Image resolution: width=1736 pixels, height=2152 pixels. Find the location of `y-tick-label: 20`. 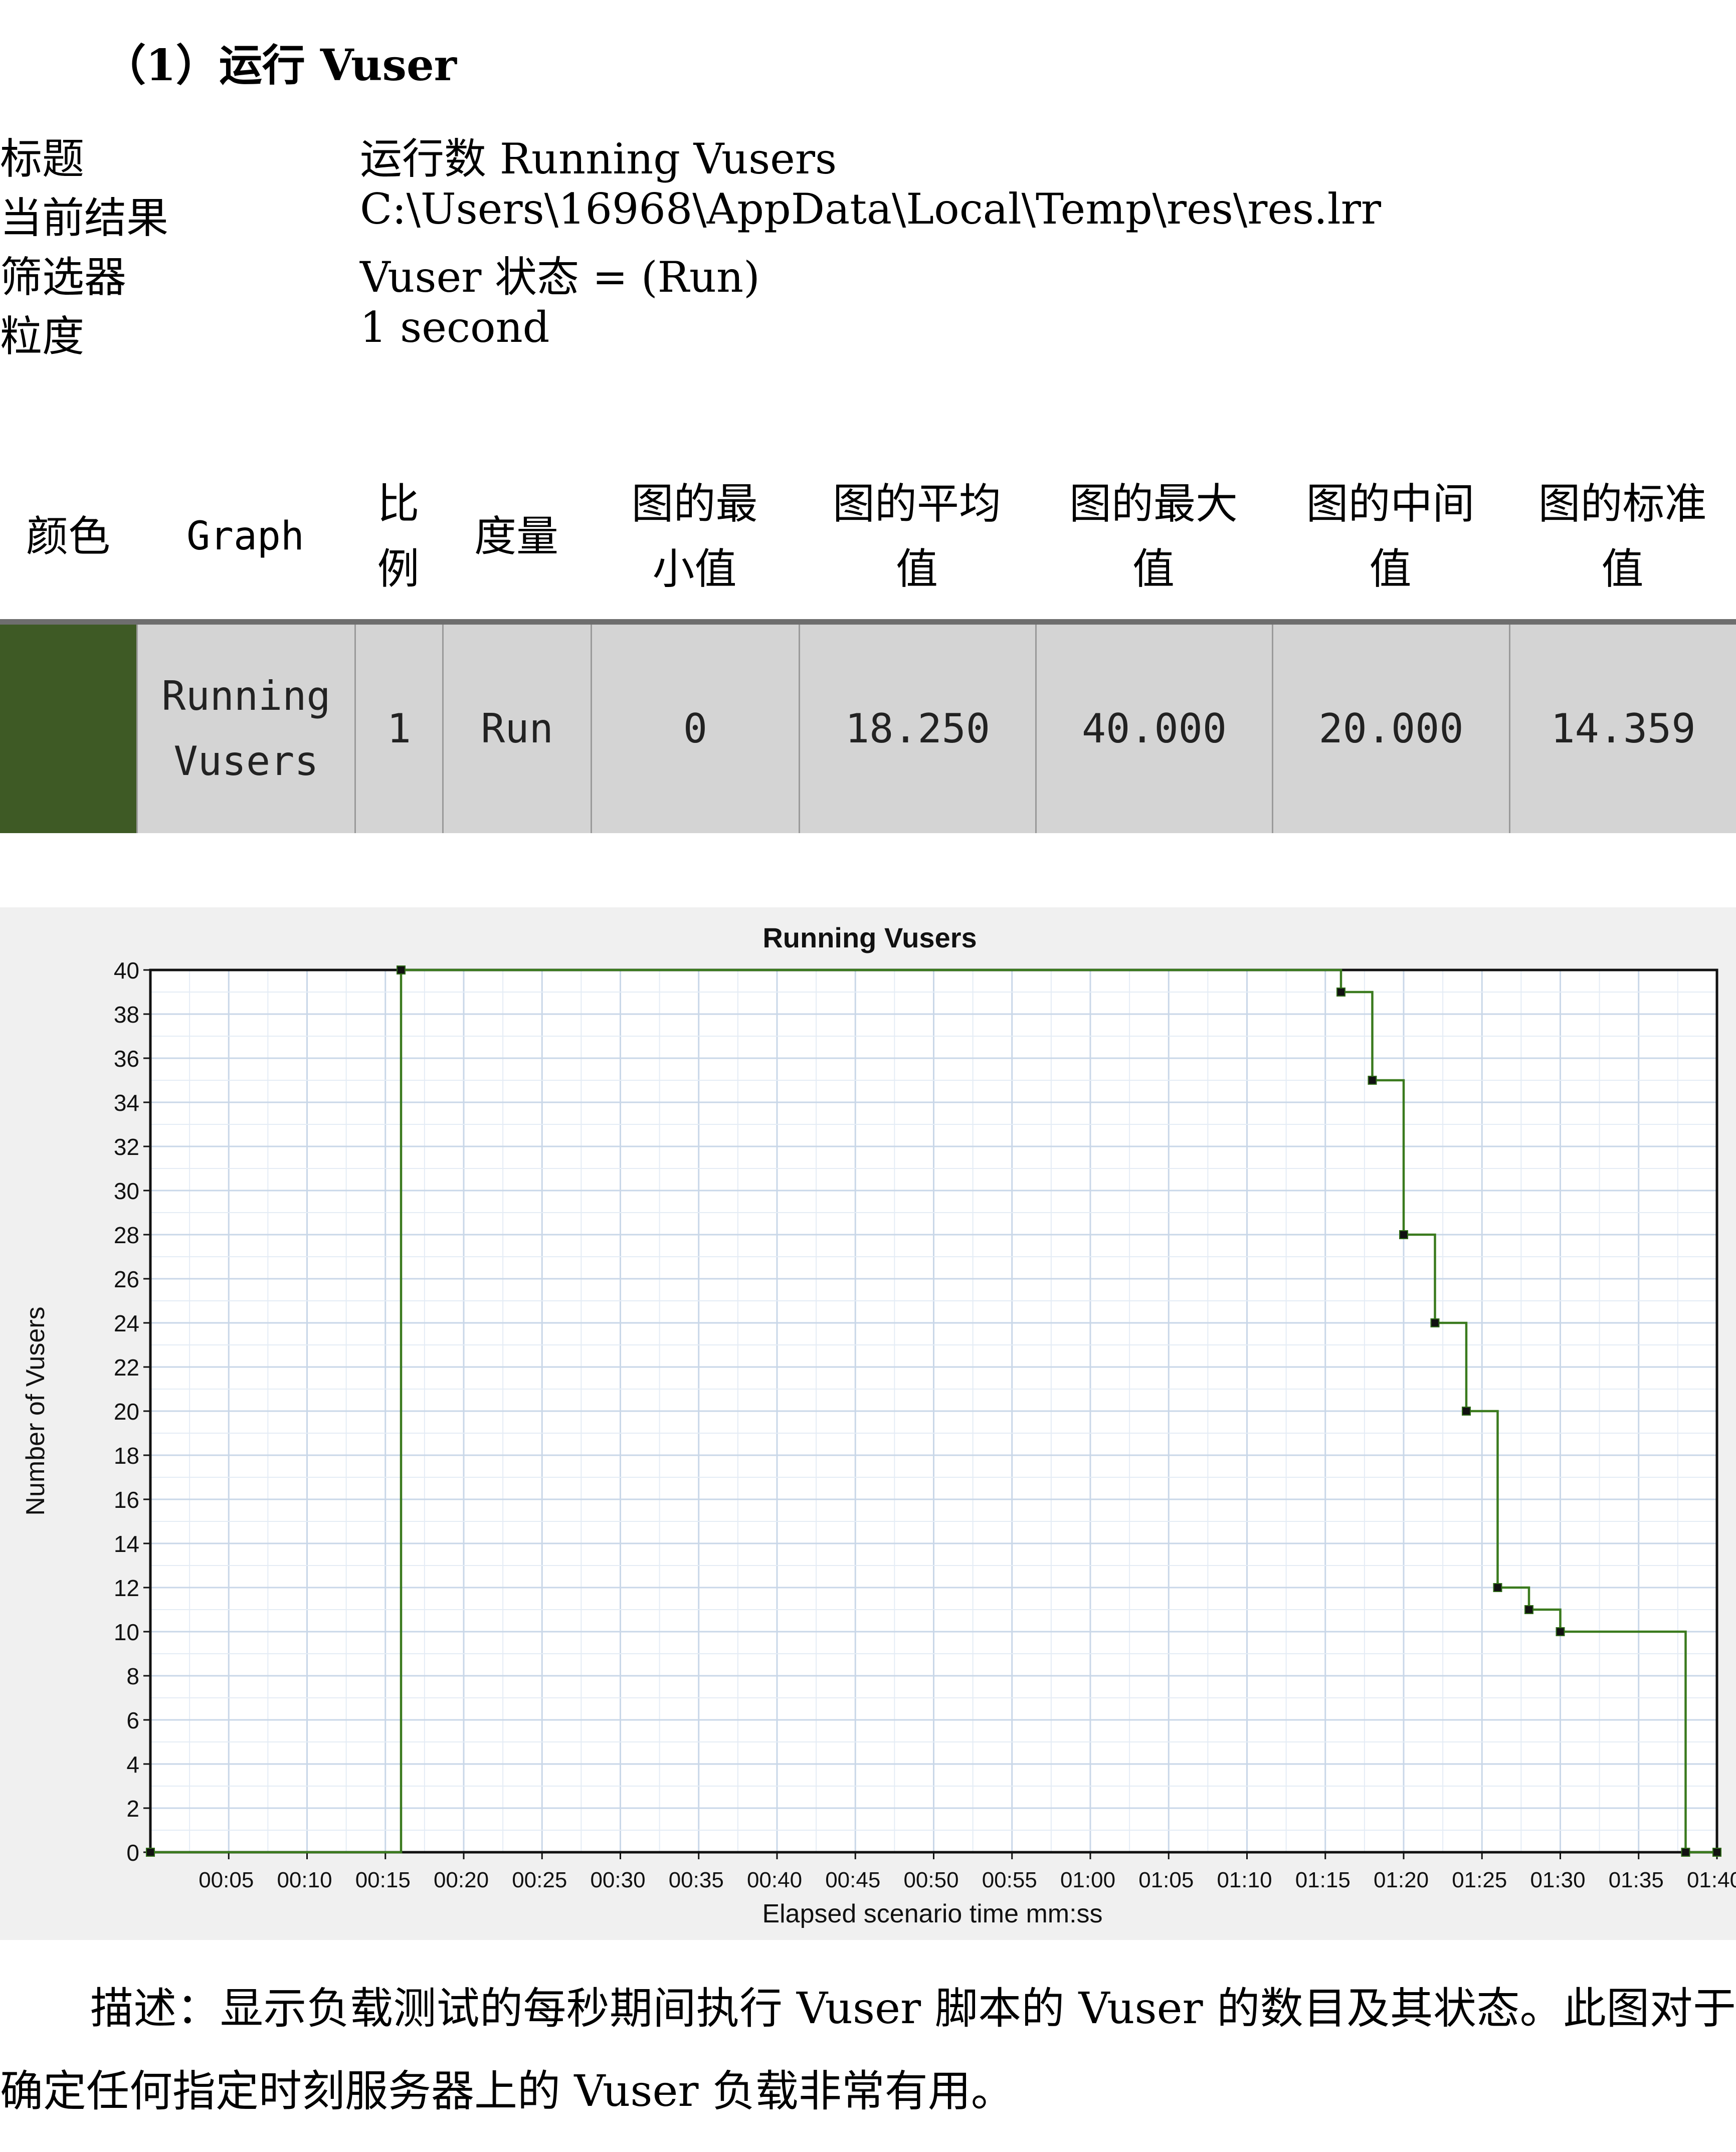

y-tick-label: 20 is located at coordinates (127, 1412).